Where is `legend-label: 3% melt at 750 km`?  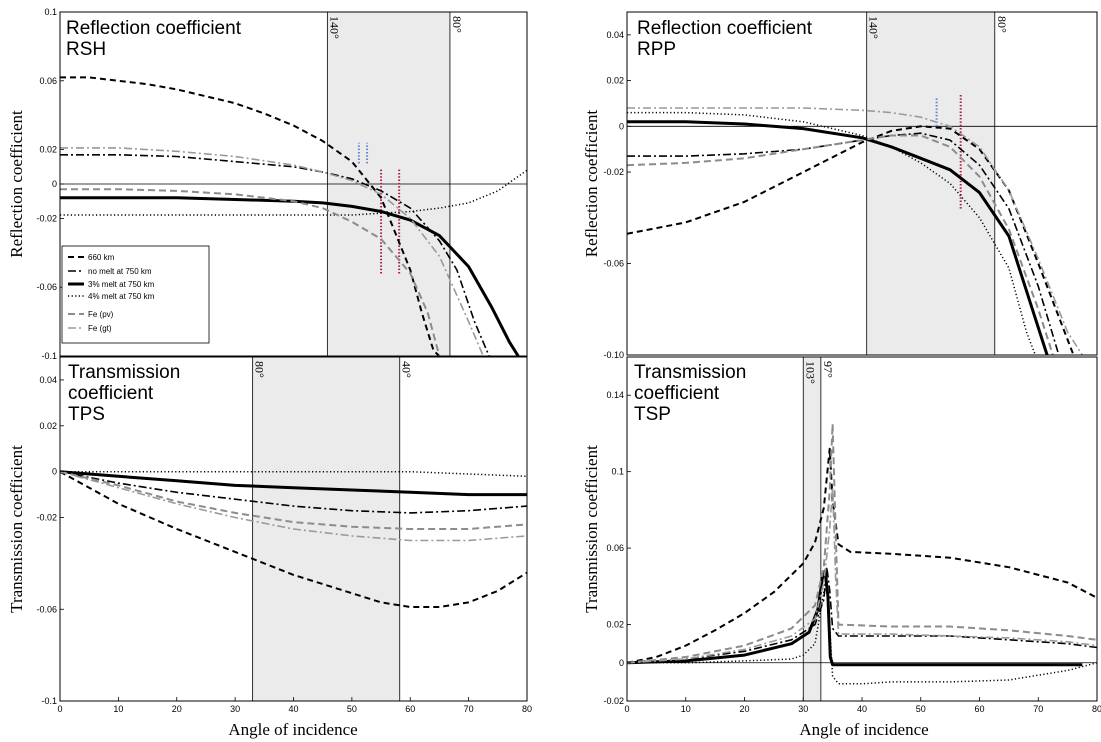
legend-label: 3% melt at 750 km is located at coordinates (121, 284).